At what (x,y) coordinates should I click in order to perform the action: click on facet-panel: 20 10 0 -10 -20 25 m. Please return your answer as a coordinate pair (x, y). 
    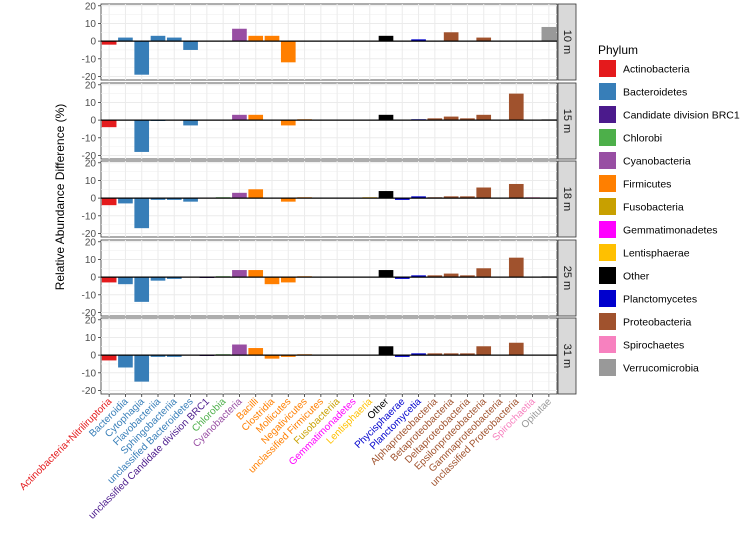
    Looking at the image, I should click on (329, 278).